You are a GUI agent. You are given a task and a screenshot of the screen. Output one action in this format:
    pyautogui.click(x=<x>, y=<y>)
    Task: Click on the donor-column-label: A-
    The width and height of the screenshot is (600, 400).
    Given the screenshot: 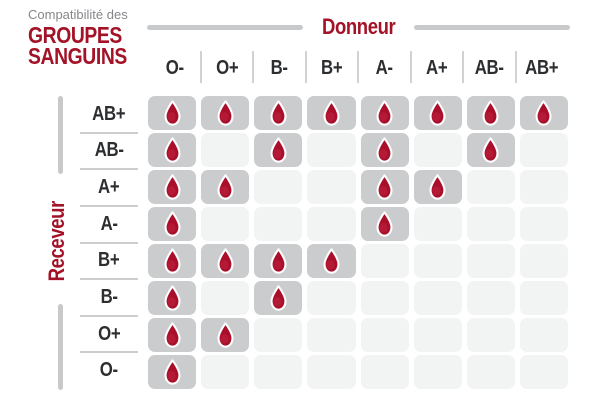 What is the action you would take?
    pyautogui.click(x=384, y=67)
    